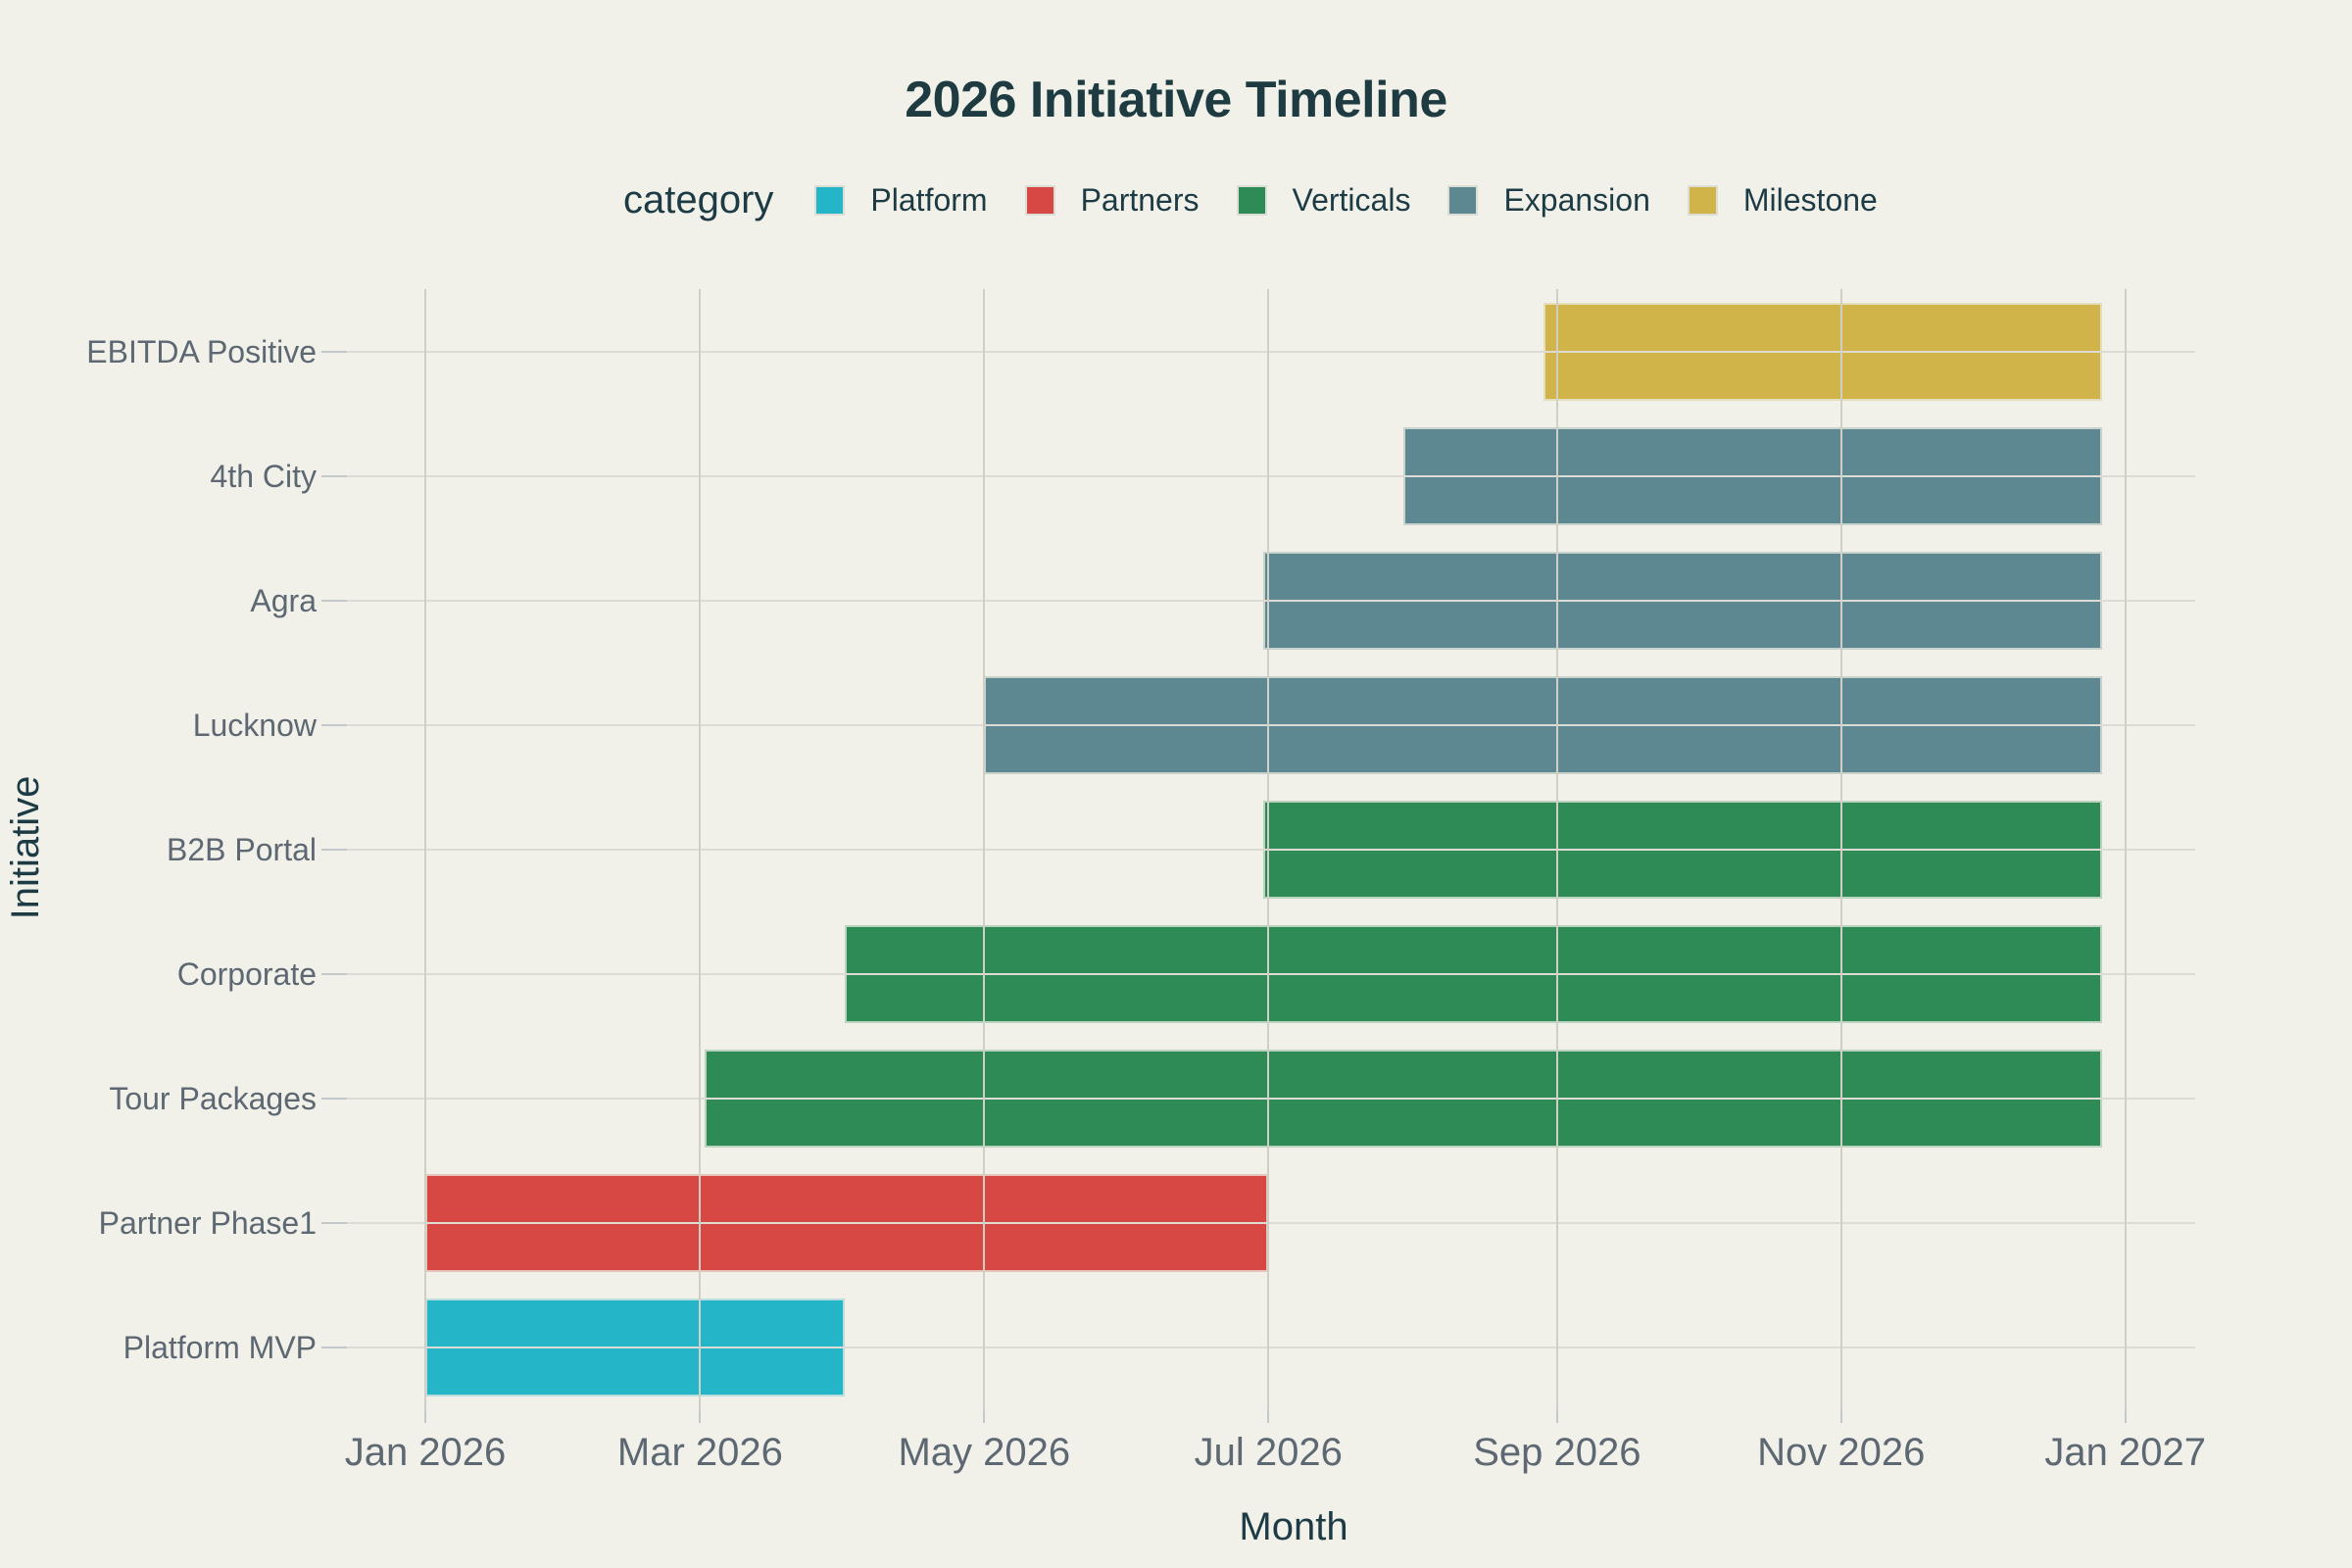  What do you see at coordinates (698, 199) in the screenshot?
I see `legend-title: category` at bounding box center [698, 199].